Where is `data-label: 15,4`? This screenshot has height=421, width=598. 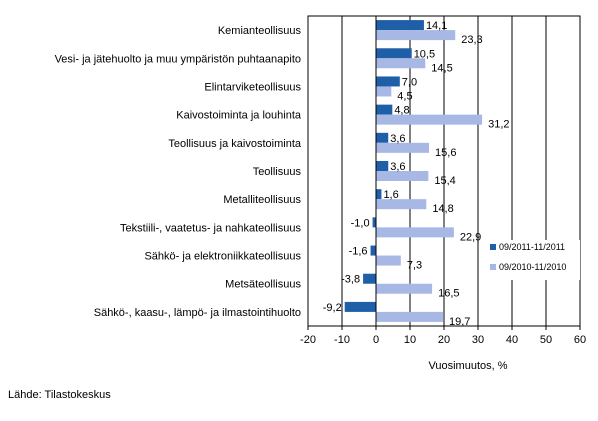 data-label: 15,4 is located at coordinates (444, 181).